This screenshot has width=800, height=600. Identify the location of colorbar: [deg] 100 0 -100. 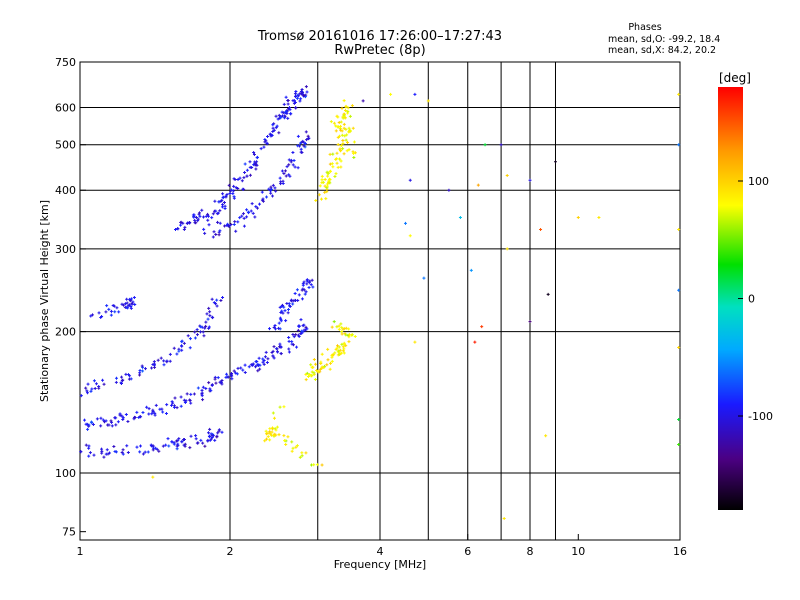
(745, 290).